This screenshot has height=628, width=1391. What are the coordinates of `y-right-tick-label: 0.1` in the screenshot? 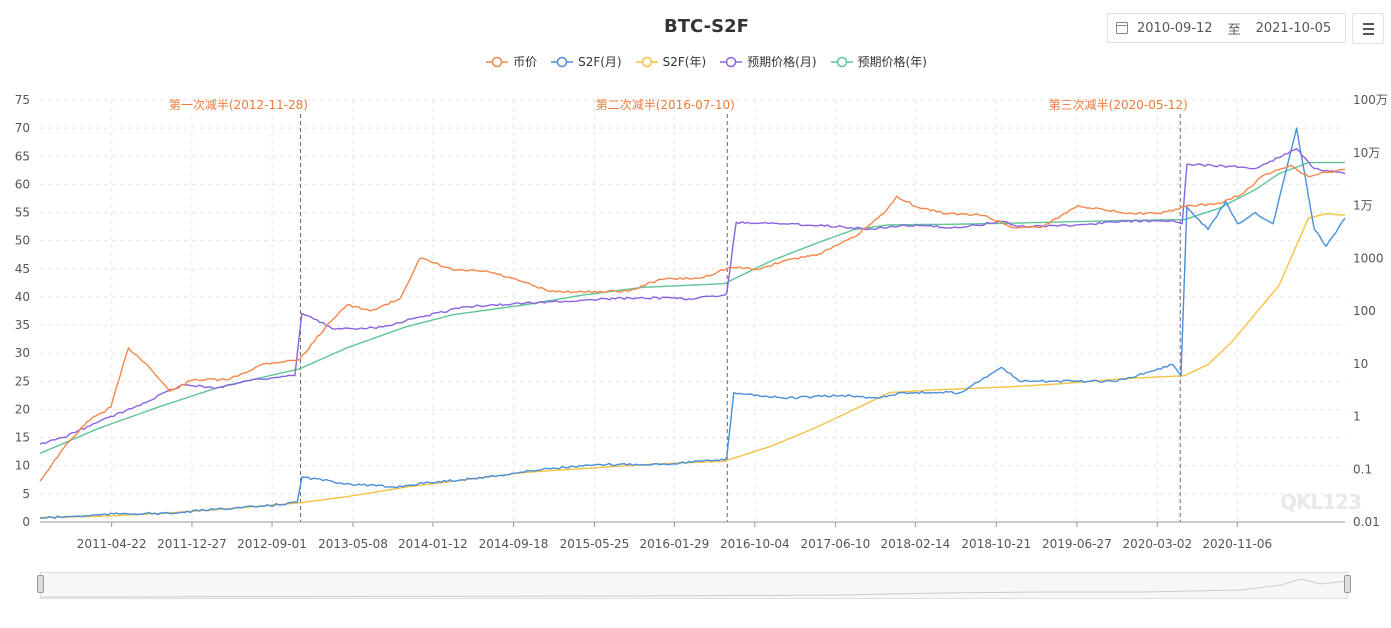 It's located at (1362, 469).